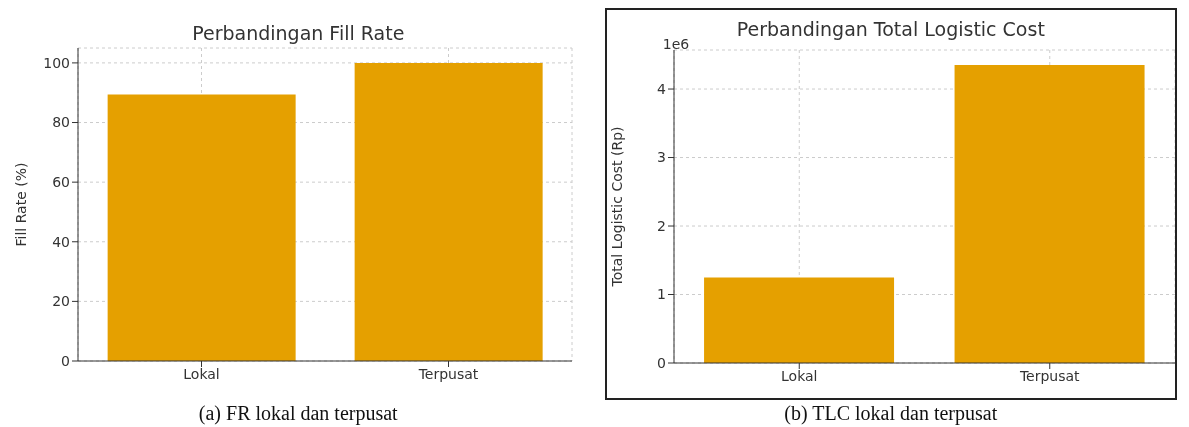 The image size is (1189, 427). Describe the element at coordinates (60, 301) in the screenshot. I see `y-tick-label: 20` at that location.